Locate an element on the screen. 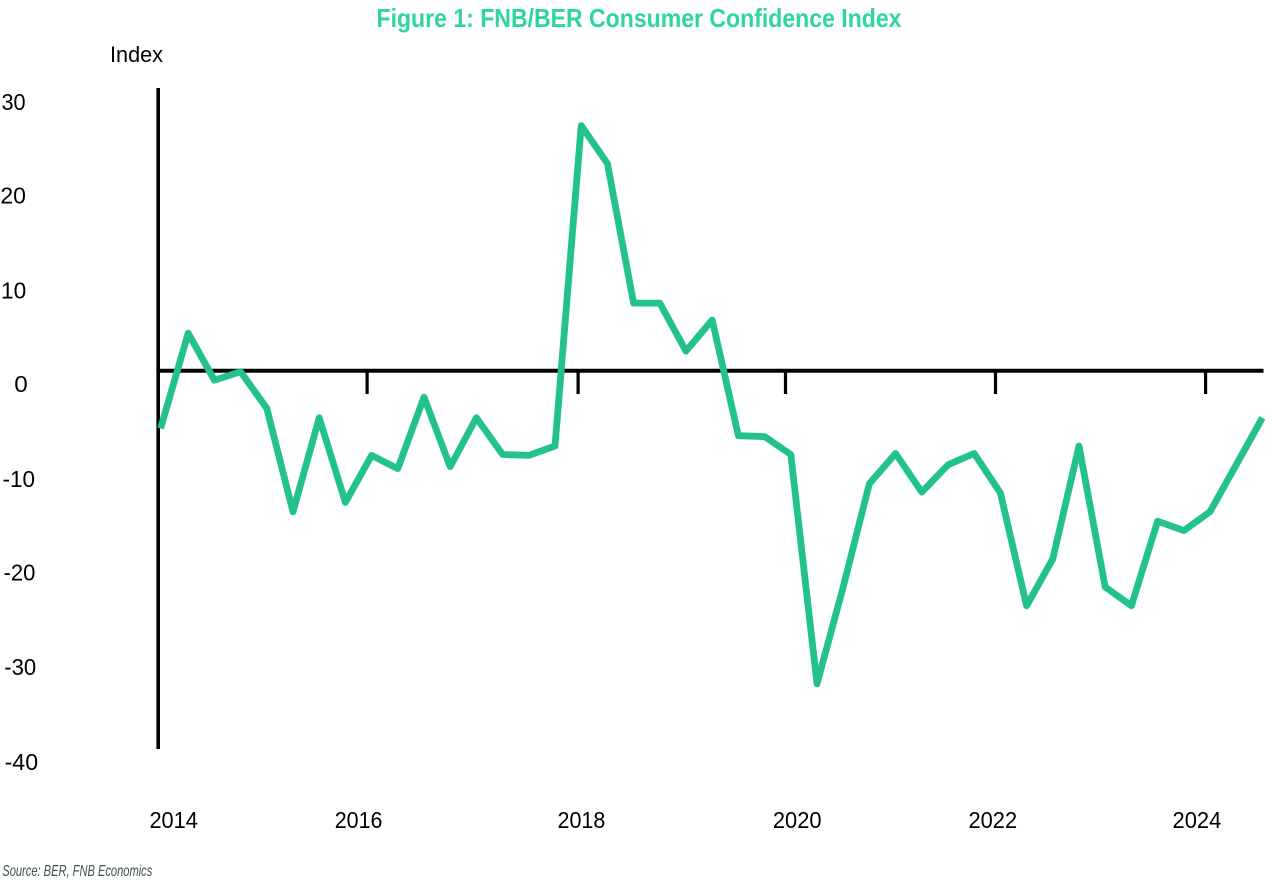 This screenshot has width=1280, height=887. svg-text: 0 is located at coordinates (21, 384).